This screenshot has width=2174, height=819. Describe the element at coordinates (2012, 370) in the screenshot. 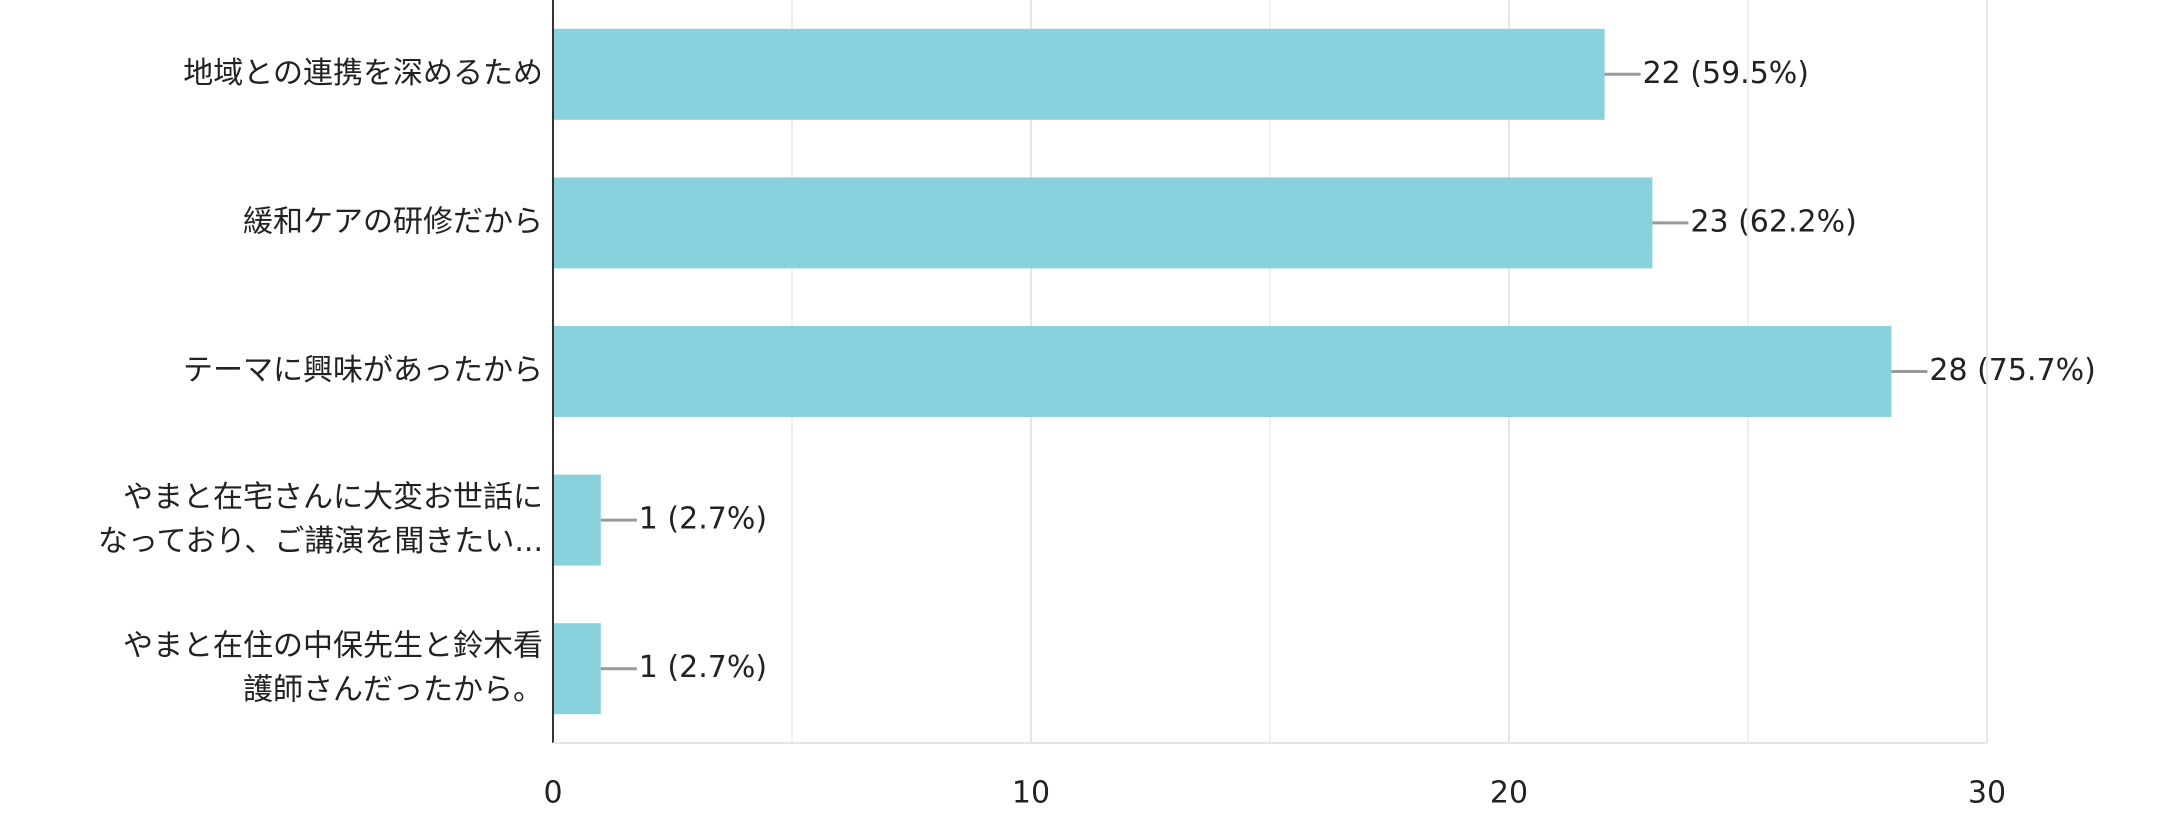

I see `value-label: 28 (75.7%)` at that location.